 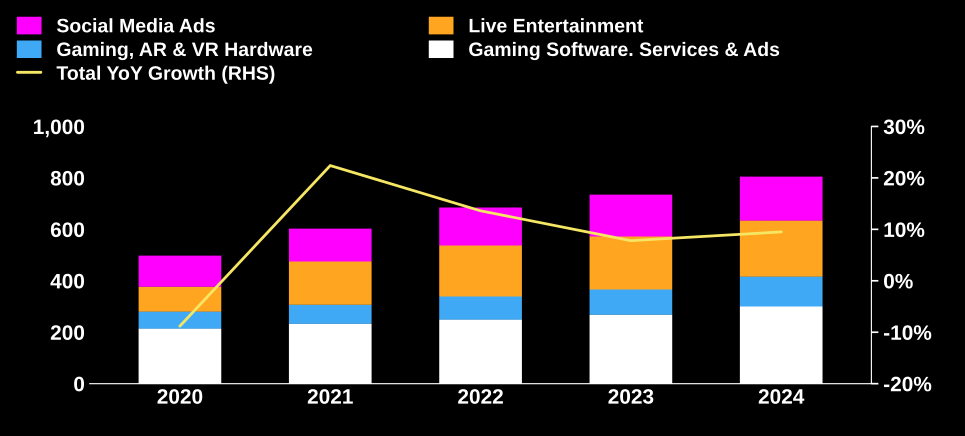 I want to click on y2-tick-label: 20%, so click(x=904, y=178).